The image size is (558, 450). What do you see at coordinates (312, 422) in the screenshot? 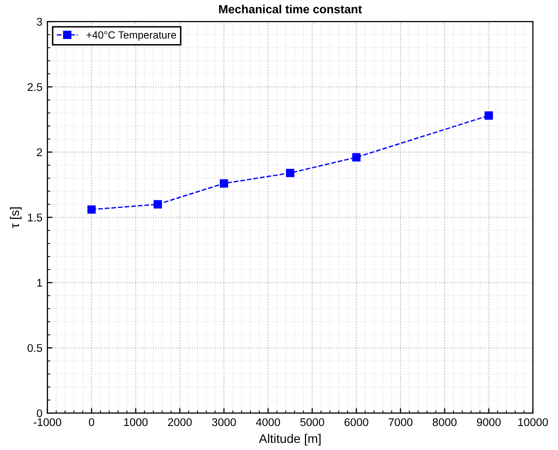
I see `x-tick-label: 5000` at bounding box center [312, 422].